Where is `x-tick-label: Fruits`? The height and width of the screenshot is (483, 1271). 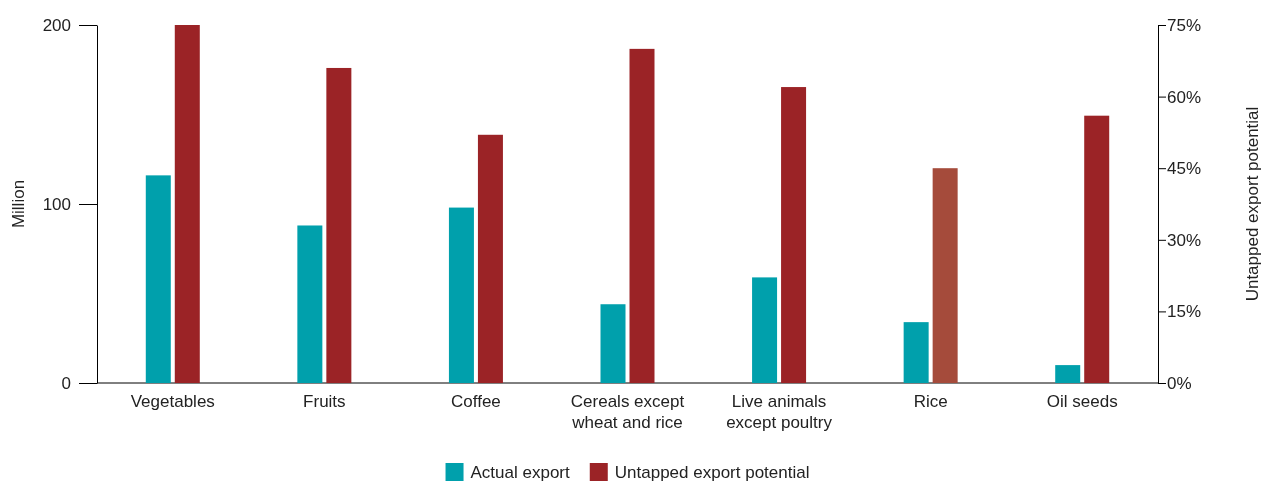 x-tick-label: Fruits is located at coordinates (324, 401).